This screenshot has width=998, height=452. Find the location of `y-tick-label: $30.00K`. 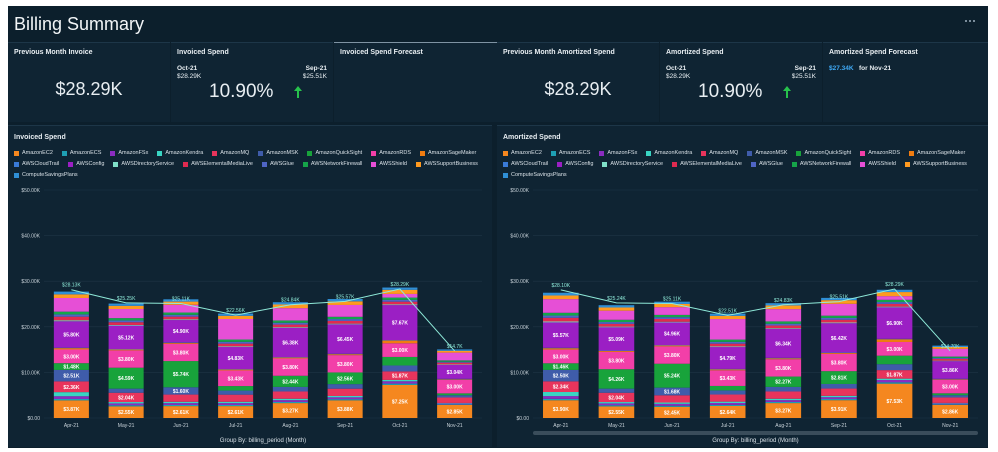

y-tick-label: $30.00K is located at coordinates (30, 282).